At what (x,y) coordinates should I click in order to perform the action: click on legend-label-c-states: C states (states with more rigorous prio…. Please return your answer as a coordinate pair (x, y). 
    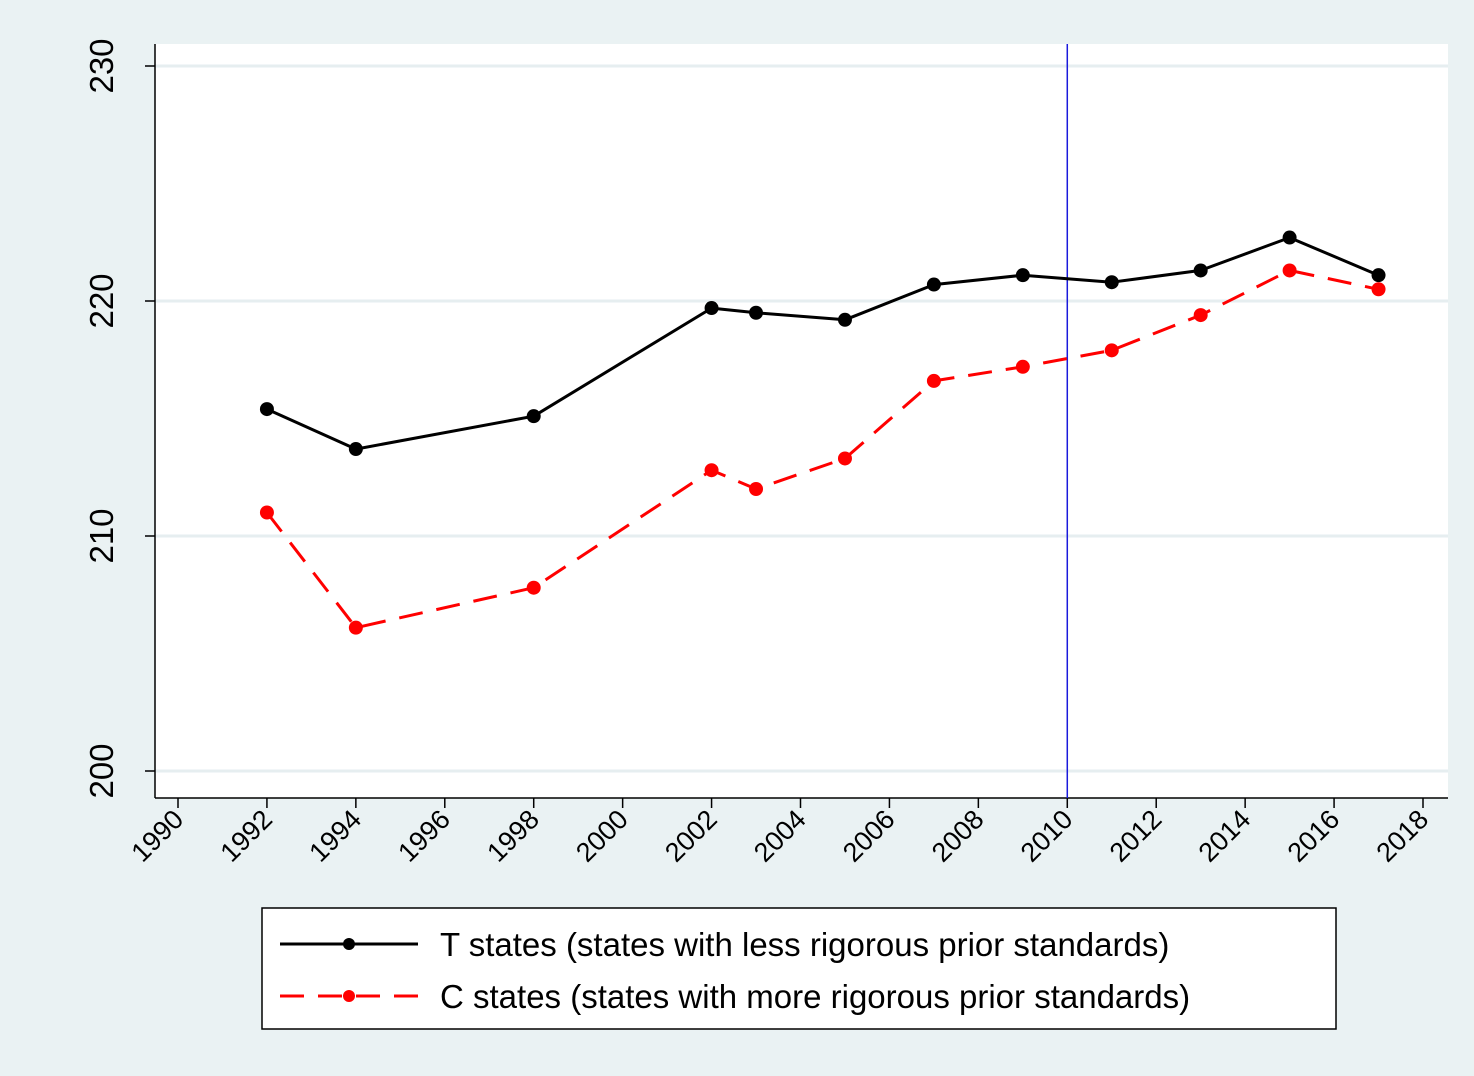
    Looking at the image, I should click on (815, 996).